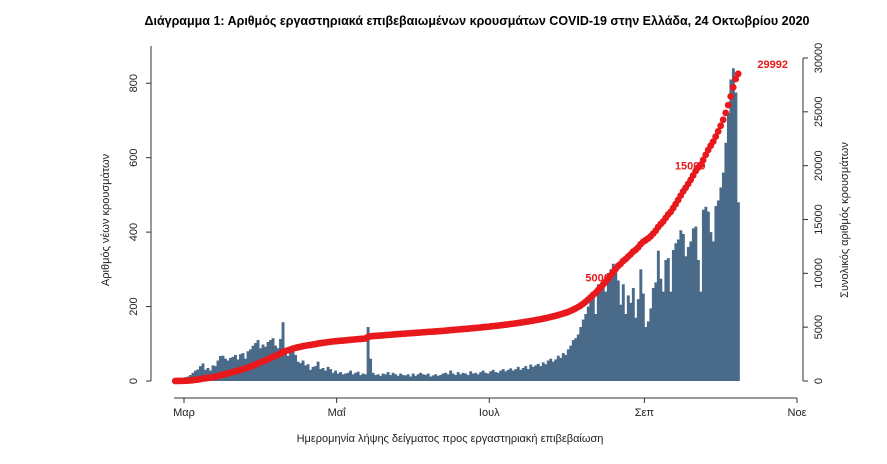 The height and width of the screenshot is (464, 887). I want to click on y-right-tick-label: 15000, so click(819, 219).